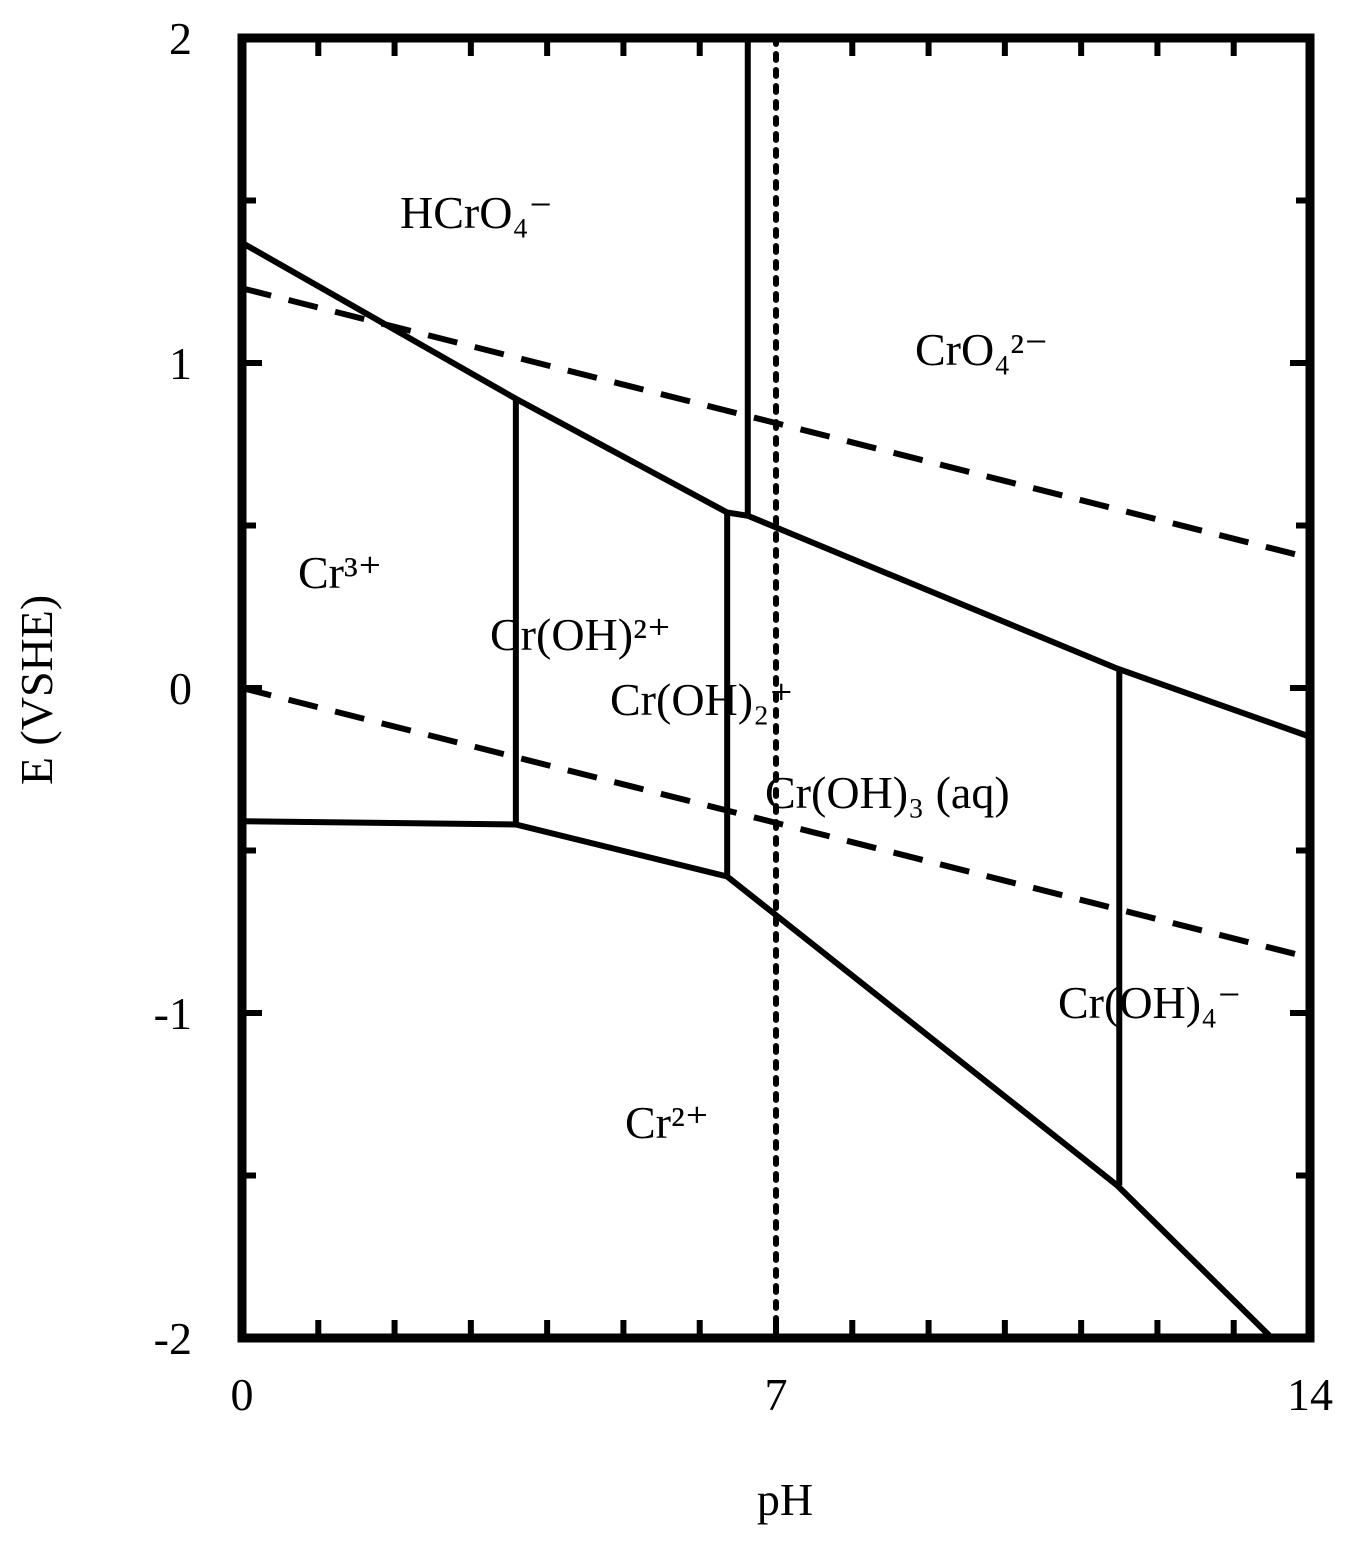 This screenshot has width=1354, height=1548. What do you see at coordinates (476, 212) in the screenshot?
I see `region-label: HCrO₄⁻` at bounding box center [476, 212].